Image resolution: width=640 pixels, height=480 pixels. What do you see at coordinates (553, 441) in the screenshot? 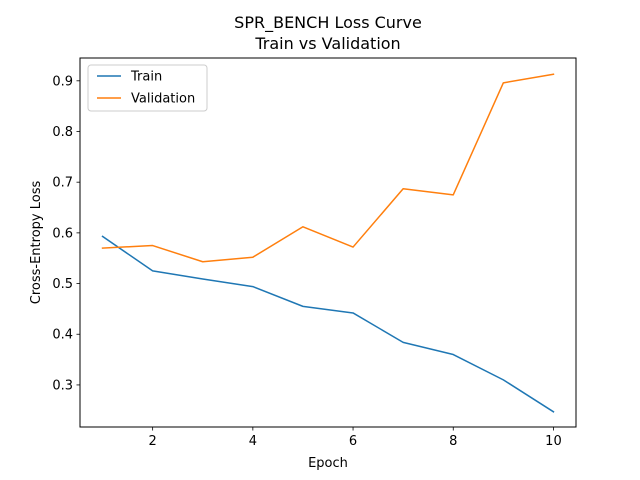
I see `x-tick-label: 10` at bounding box center [553, 441].